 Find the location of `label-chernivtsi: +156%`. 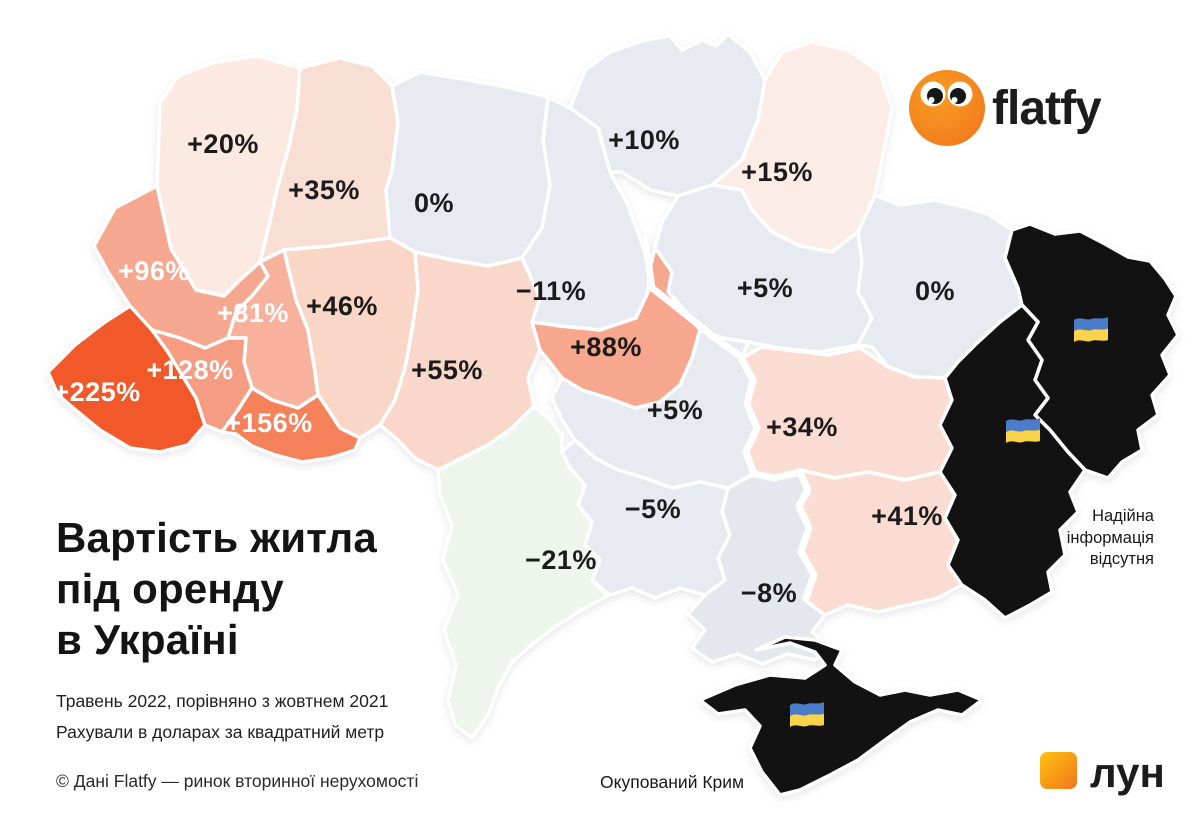

label-chernivtsi: +156% is located at coordinates (268, 423).